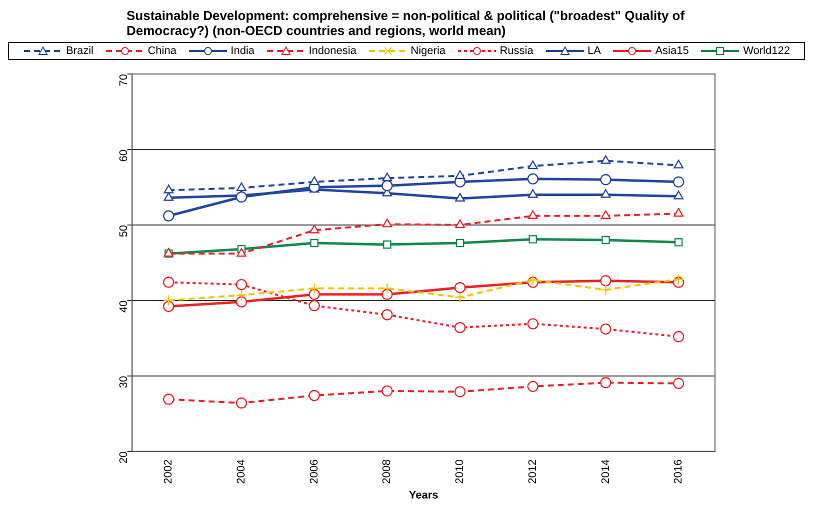 The width and height of the screenshot is (813, 514). Describe the element at coordinates (532, 471) in the screenshot. I see `x-tick-label: 2012` at that location.